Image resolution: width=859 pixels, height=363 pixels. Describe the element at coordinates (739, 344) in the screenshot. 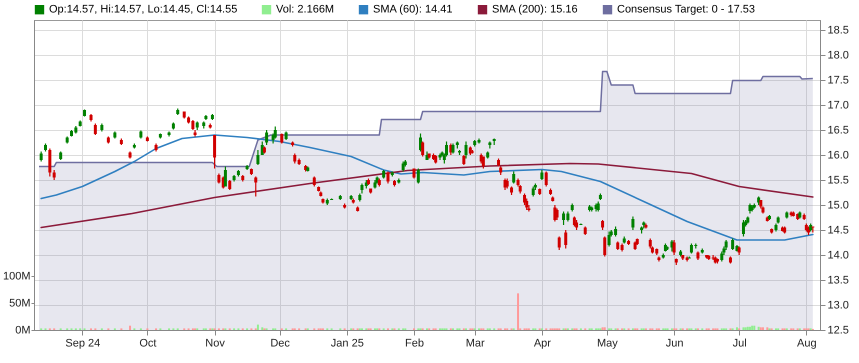

I see `x-tick-label: Jul` at that location.